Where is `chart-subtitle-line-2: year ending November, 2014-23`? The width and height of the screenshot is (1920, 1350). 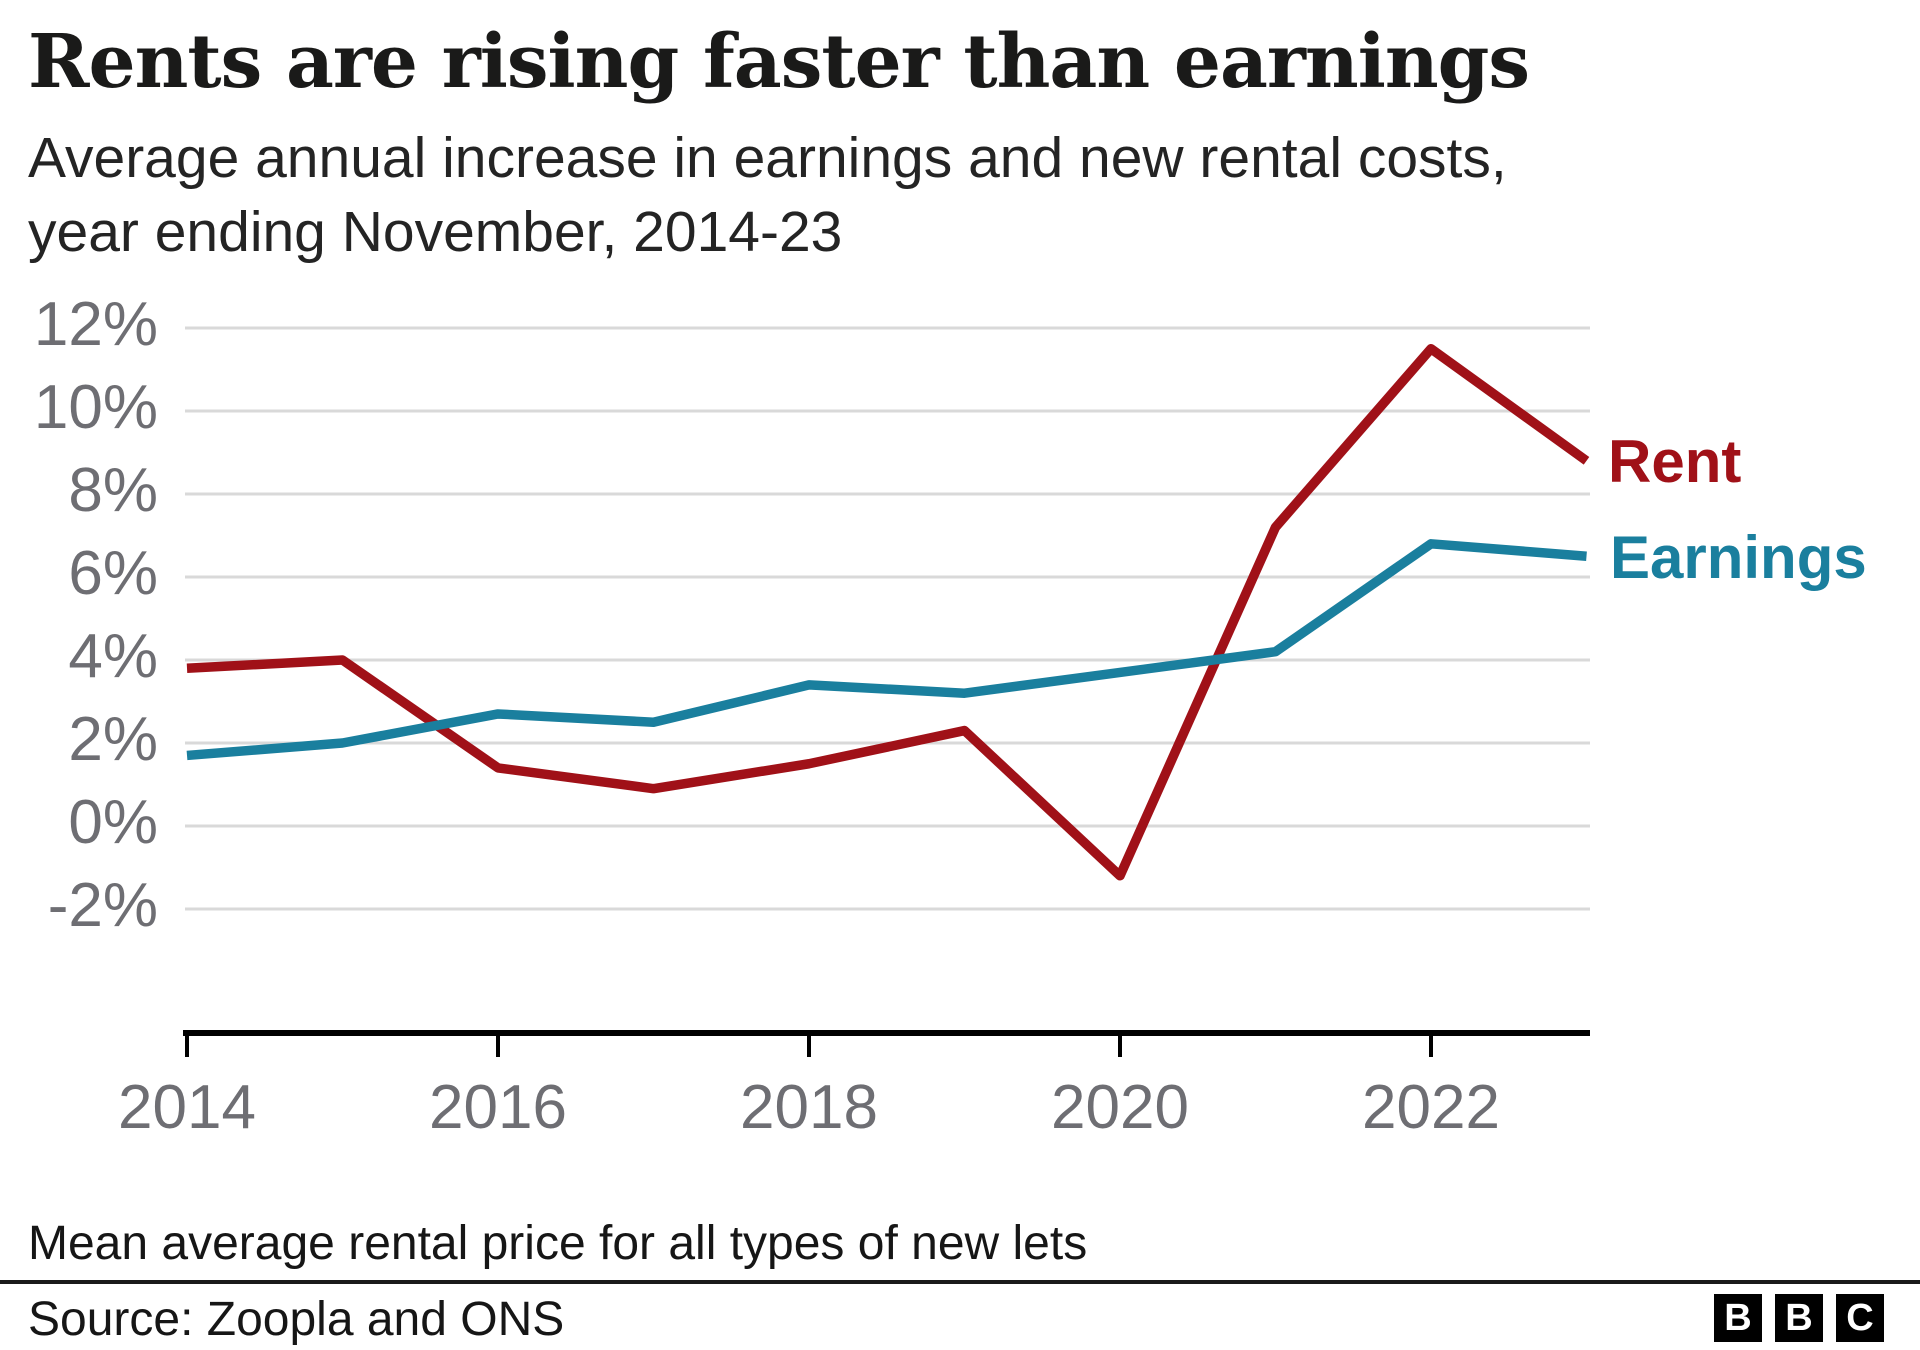 chart-subtitle-line-2: year ending November, 2014-23 is located at coordinates (435, 232).